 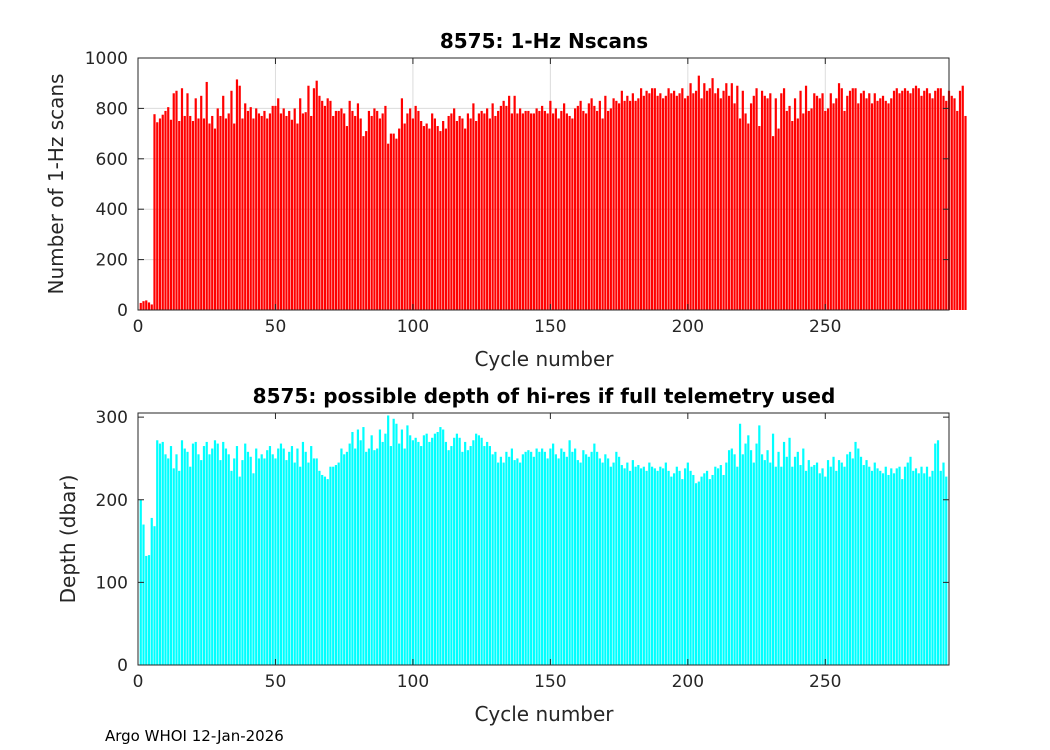 I want to click on depth-x-axis-label: Cycle number, so click(x=544, y=714).